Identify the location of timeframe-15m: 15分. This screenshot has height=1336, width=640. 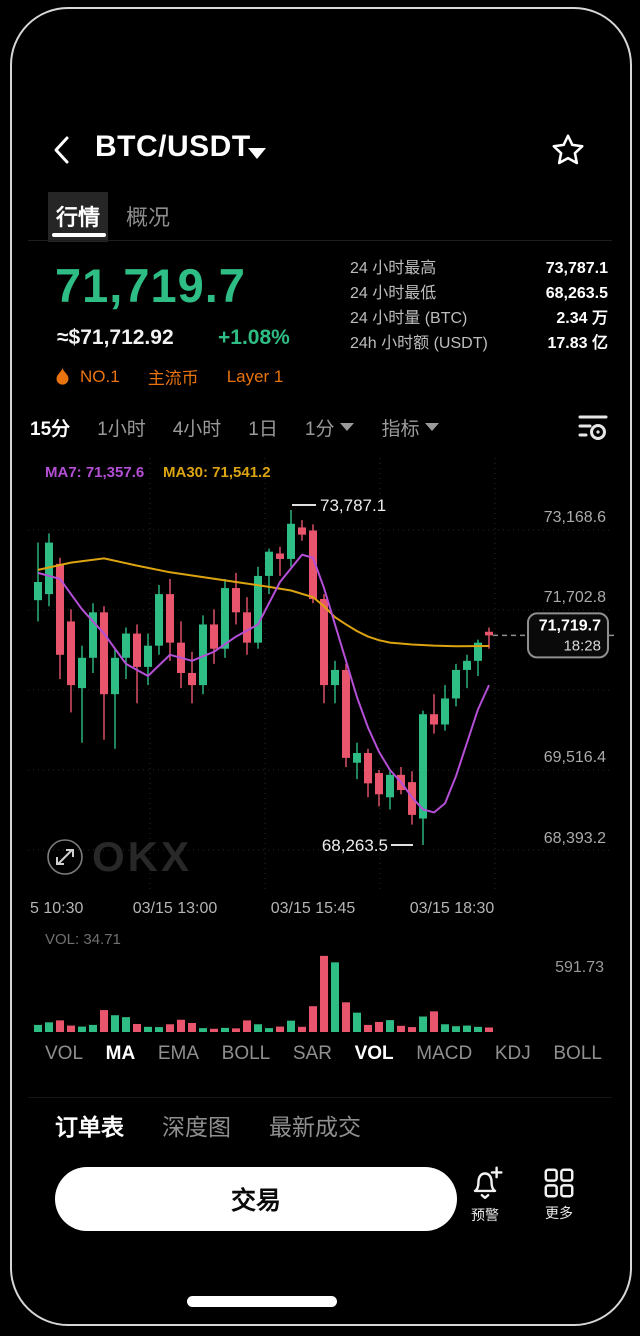
(50, 429).